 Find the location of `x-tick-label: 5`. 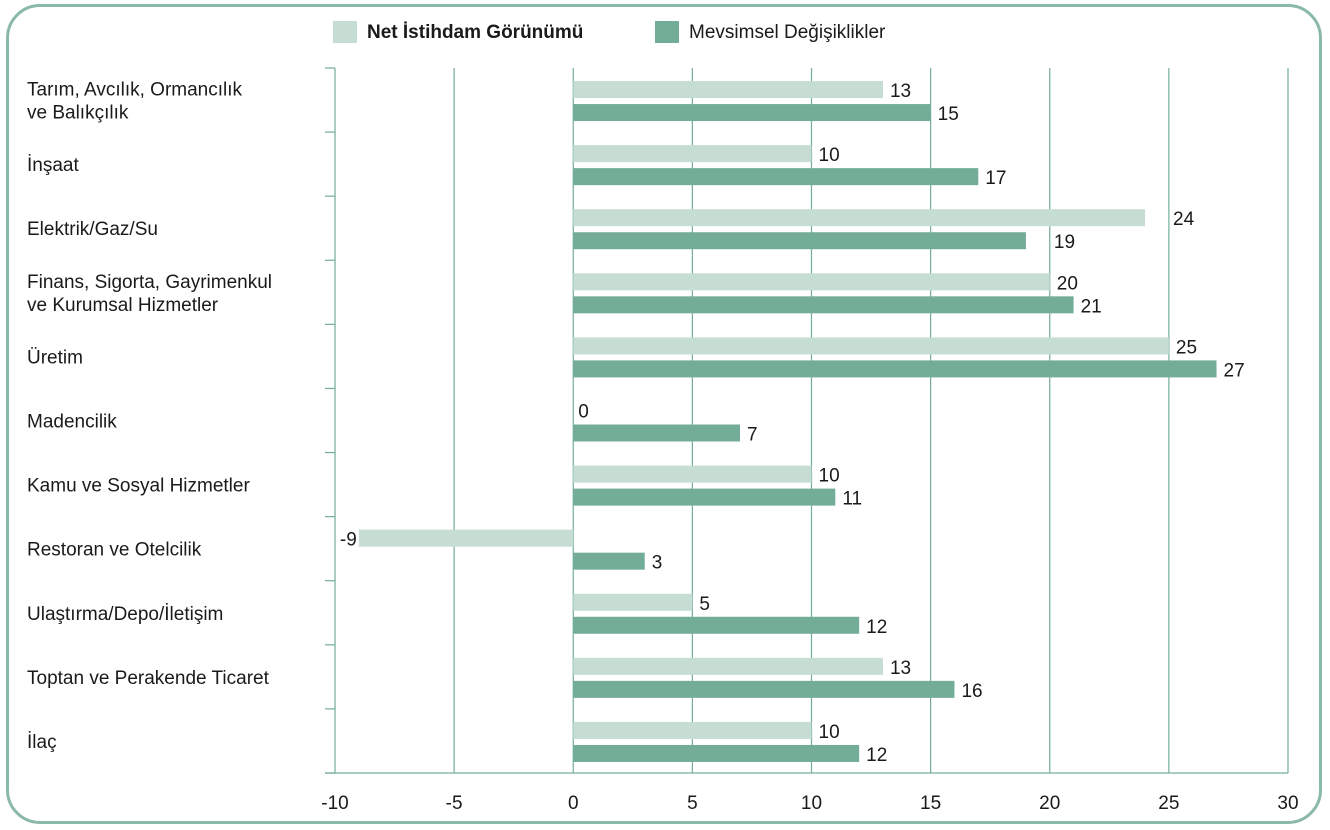

x-tick-label: 5 is located at coordinates (692, 803).